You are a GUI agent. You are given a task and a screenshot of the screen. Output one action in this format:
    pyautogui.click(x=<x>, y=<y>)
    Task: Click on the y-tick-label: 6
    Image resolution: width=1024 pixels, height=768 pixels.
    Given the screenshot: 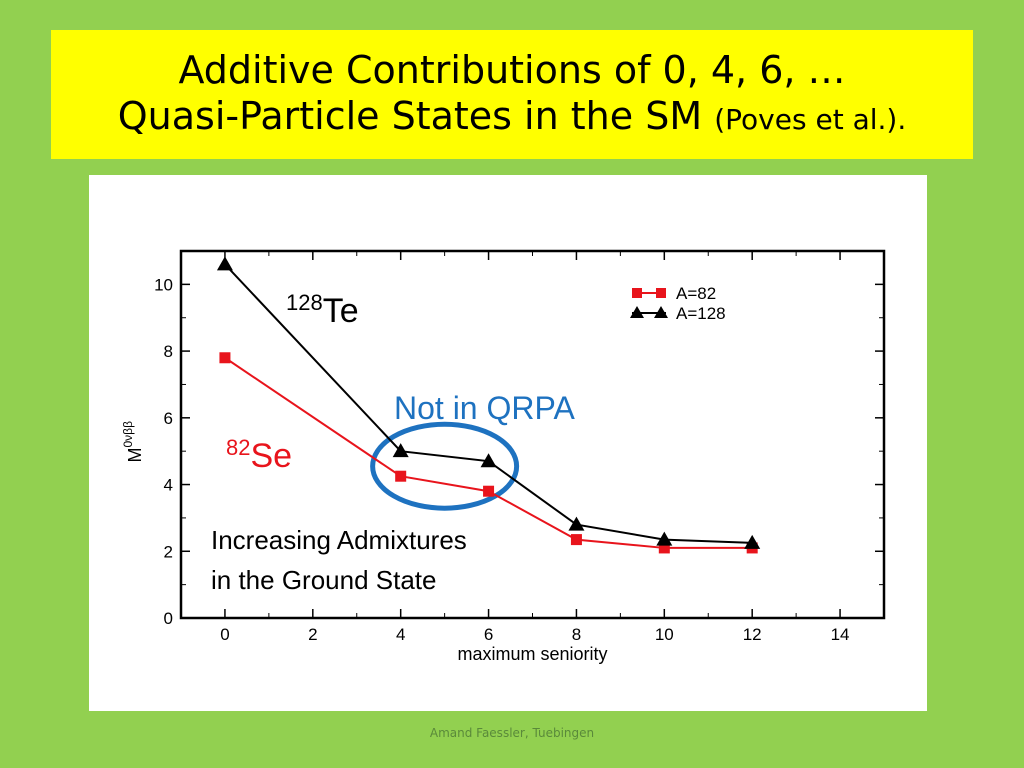 What is the action you would take?
    pyautogui.click(x=168, y=418)
    